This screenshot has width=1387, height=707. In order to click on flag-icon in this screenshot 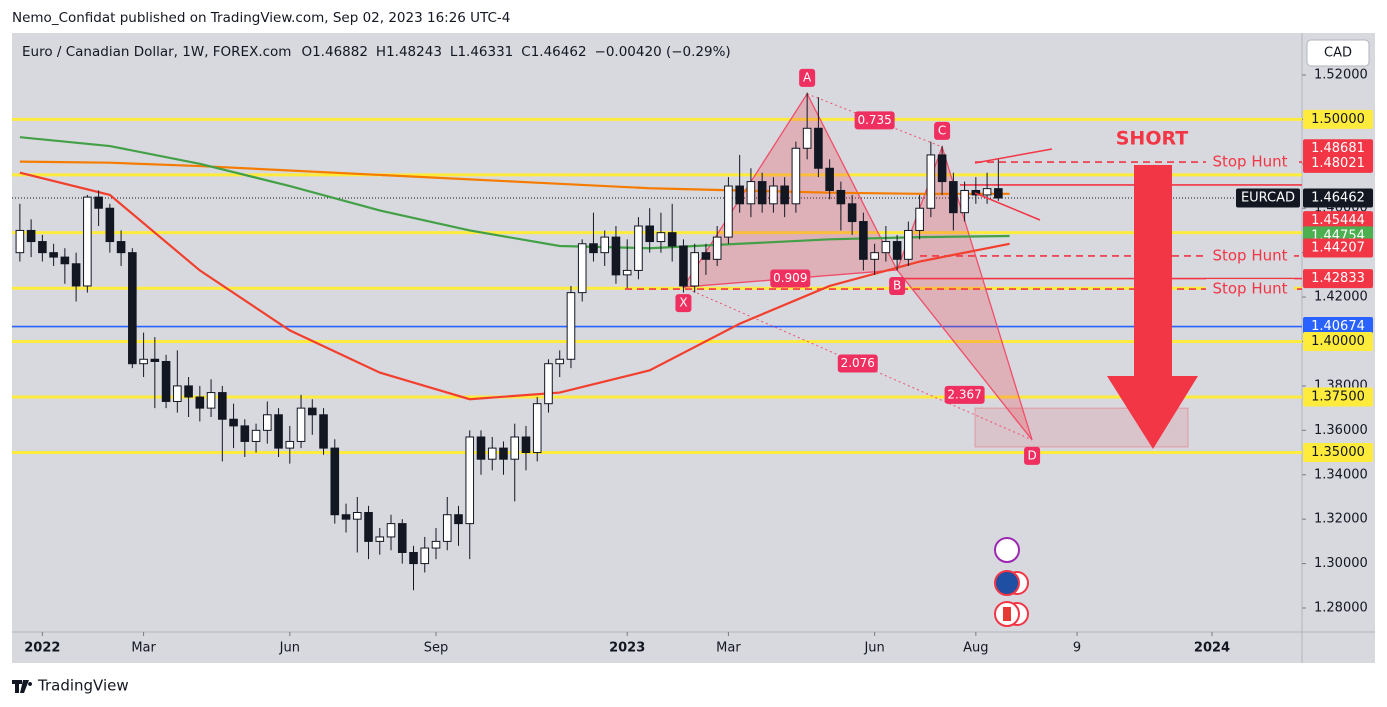, I will do `click(1007, 614)`.